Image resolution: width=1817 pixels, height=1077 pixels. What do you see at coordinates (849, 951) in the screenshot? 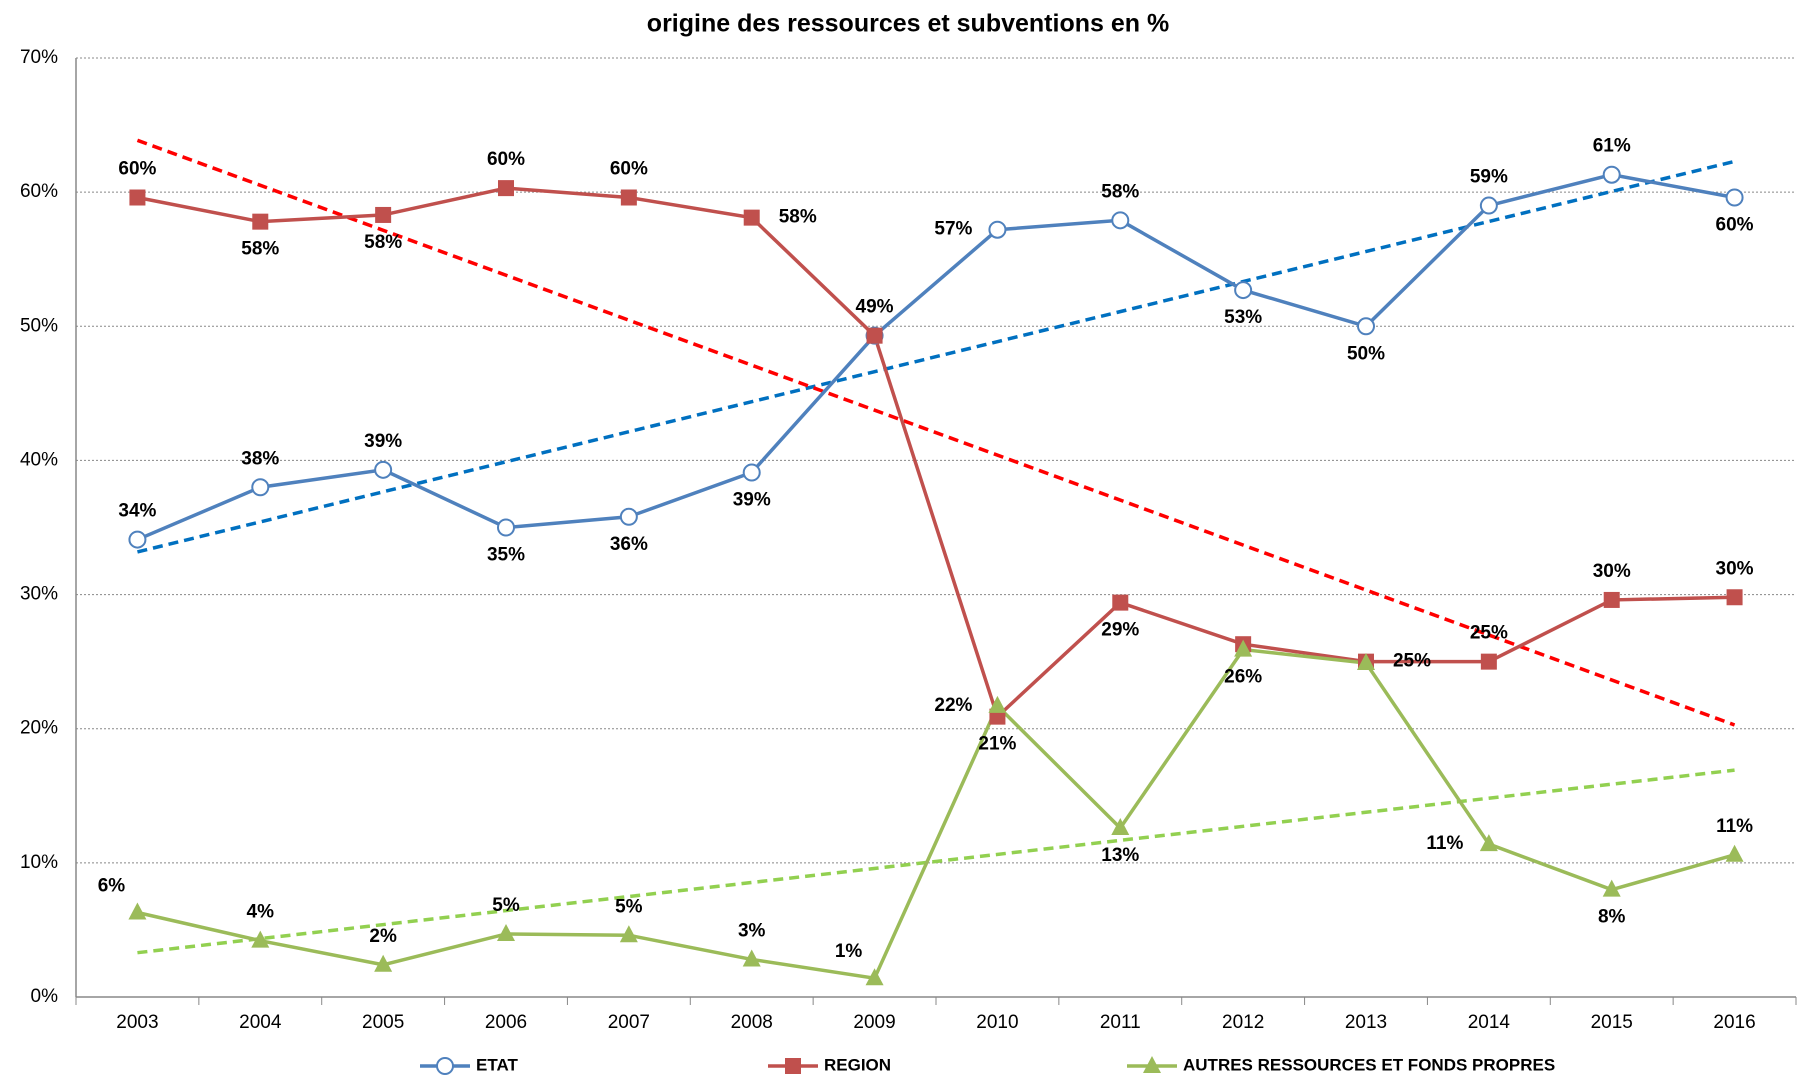
I see `data-label: 1%` at bounding box center [849, 951].